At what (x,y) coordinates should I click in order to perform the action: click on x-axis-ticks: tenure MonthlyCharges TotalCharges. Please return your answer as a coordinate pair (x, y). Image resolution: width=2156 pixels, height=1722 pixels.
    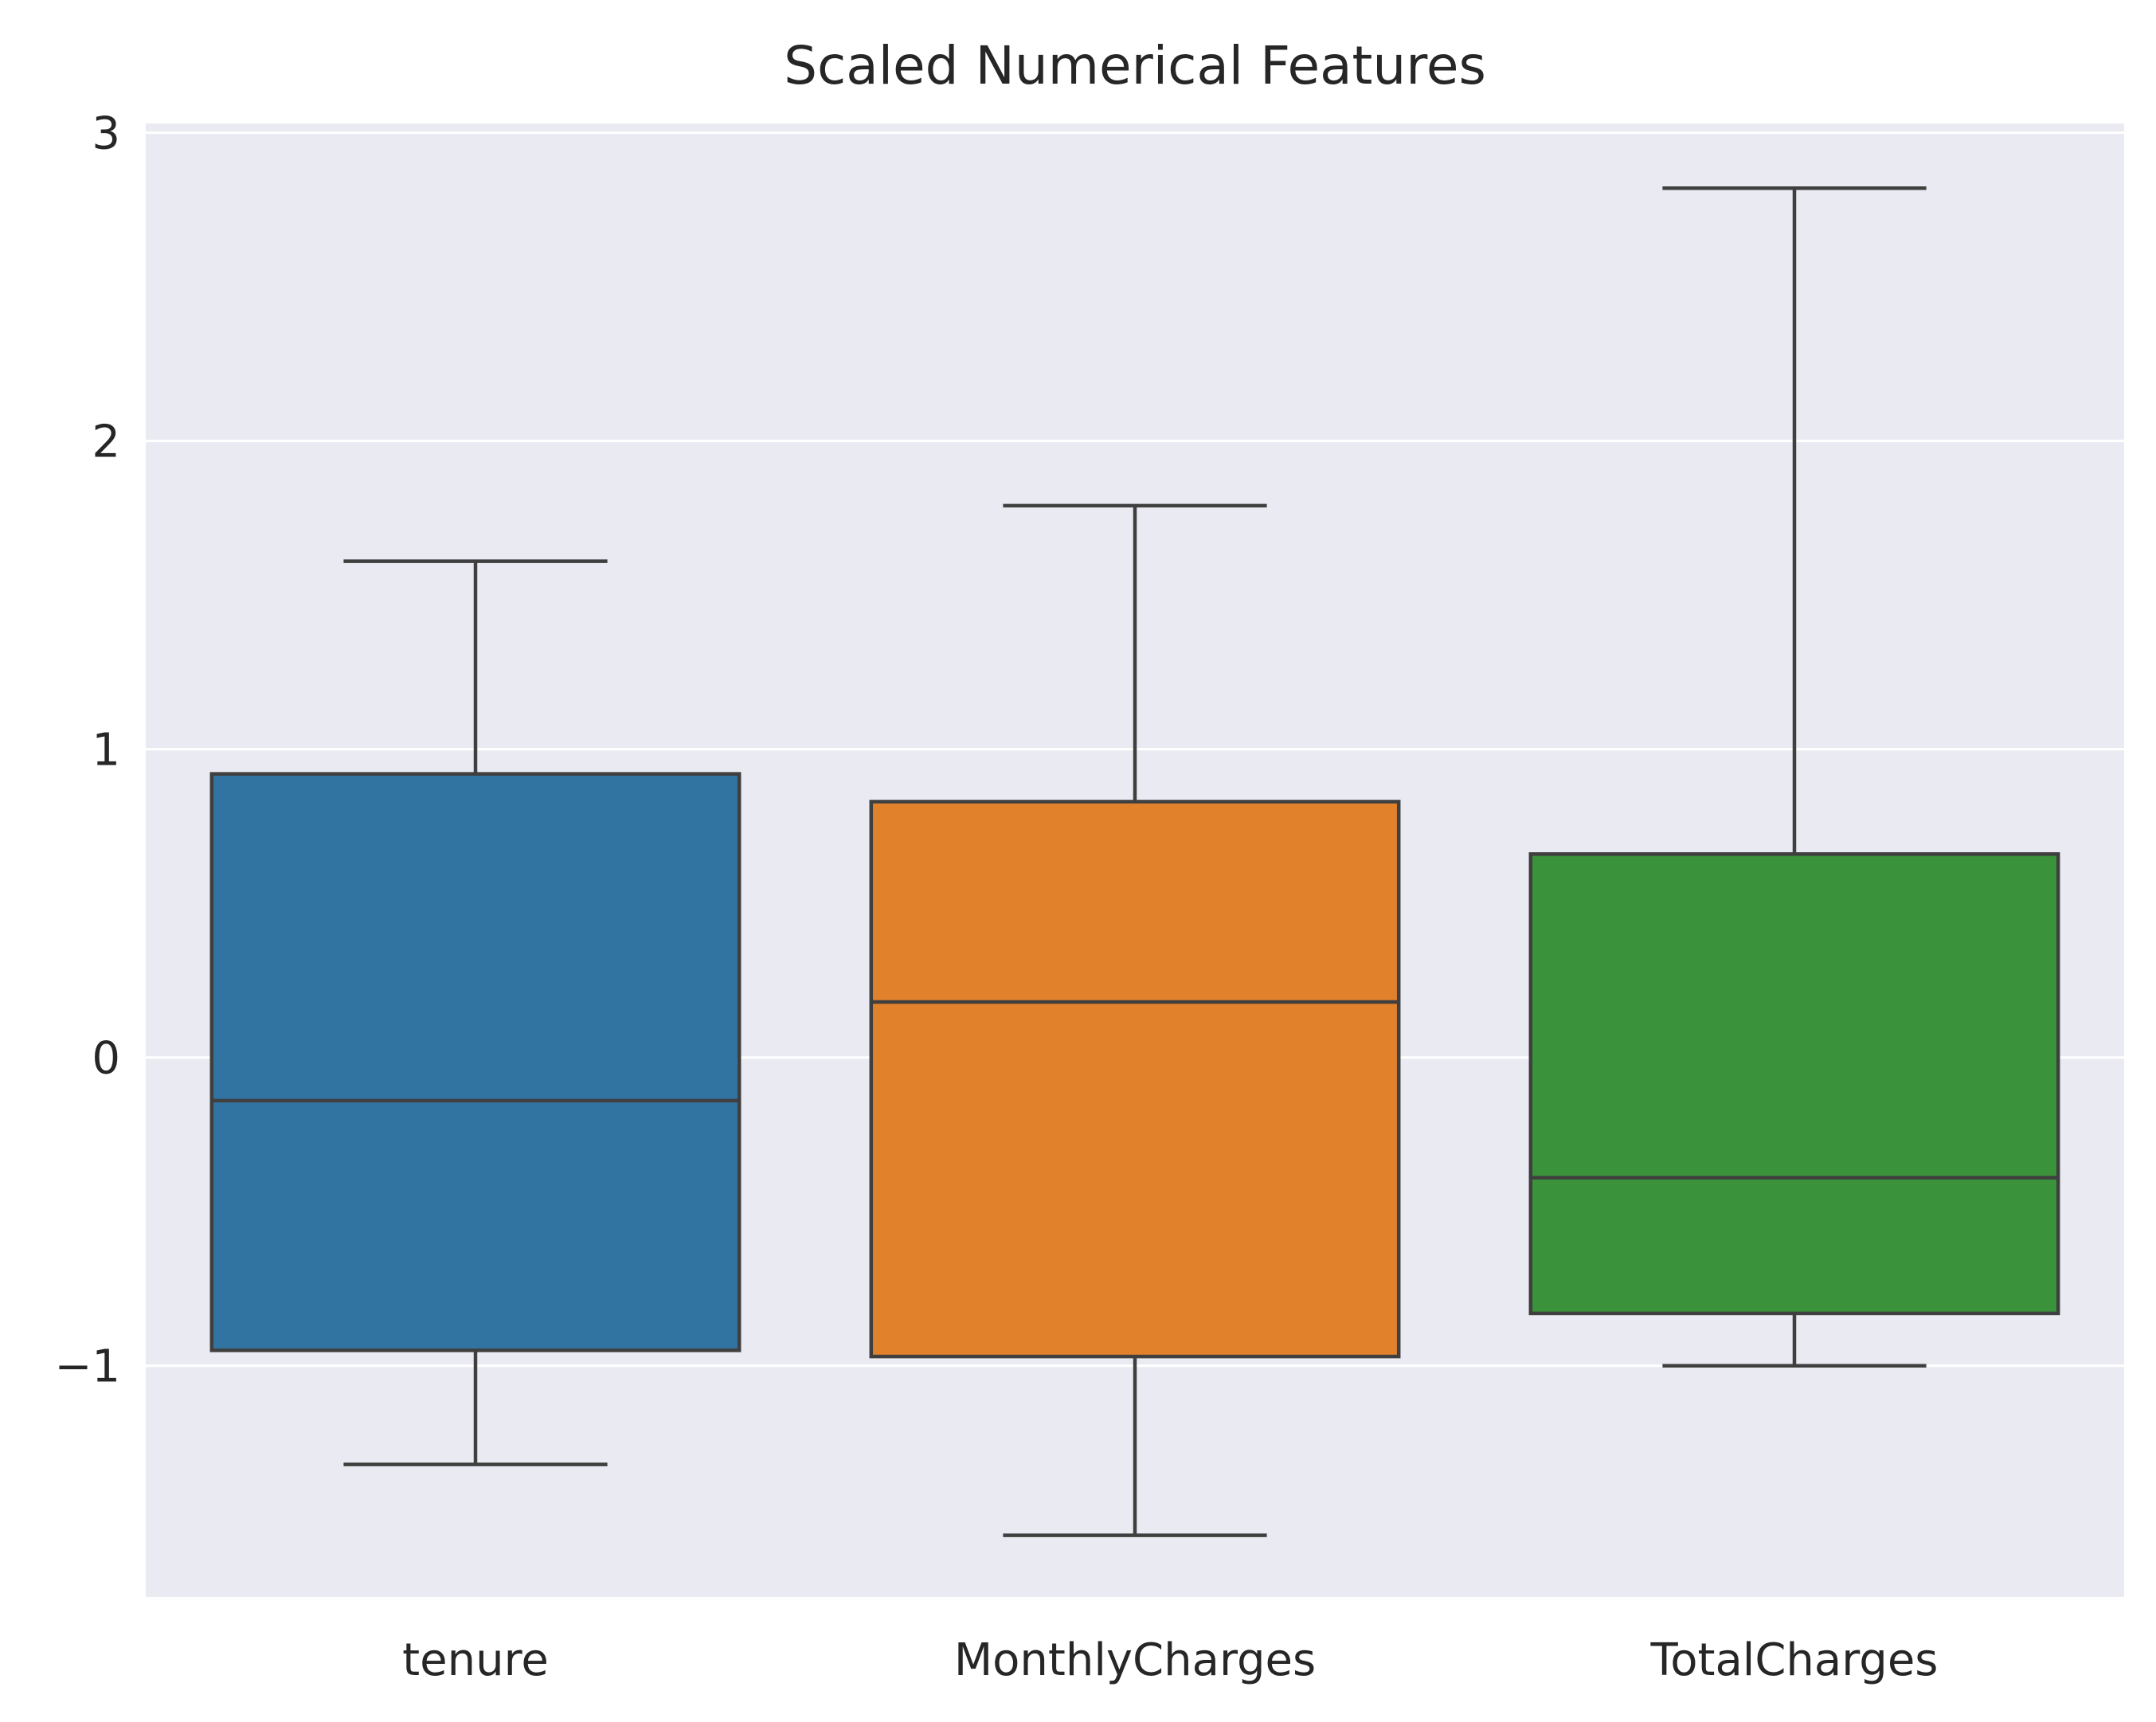
    Looking at the image, I should click on (1170, 1660).